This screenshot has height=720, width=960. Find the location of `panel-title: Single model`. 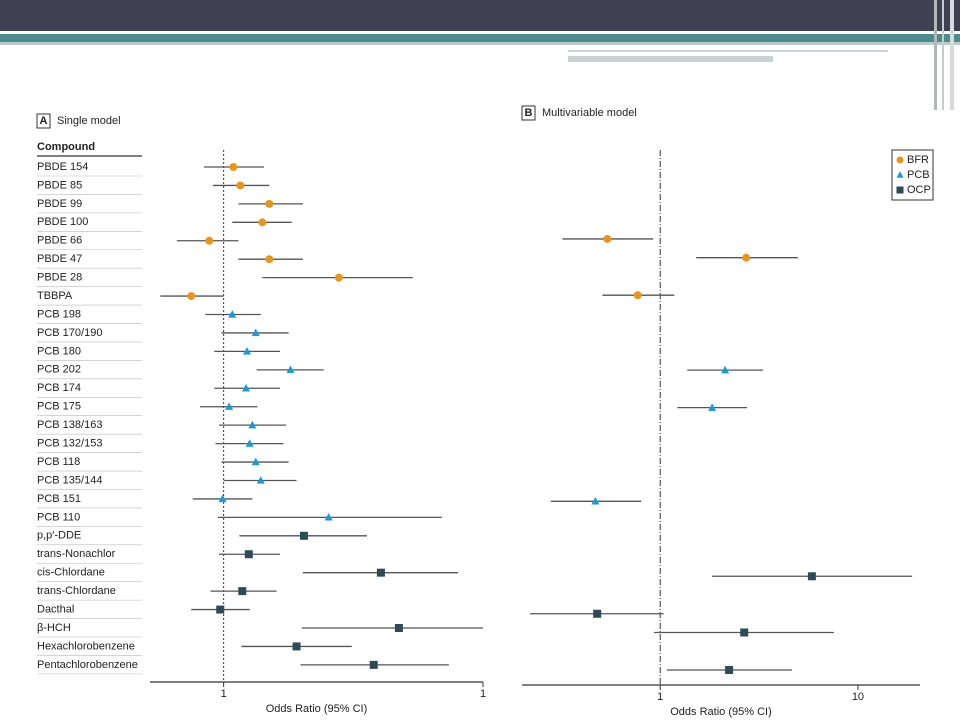

panel-title: Single model is located at coordinates (89, 121).